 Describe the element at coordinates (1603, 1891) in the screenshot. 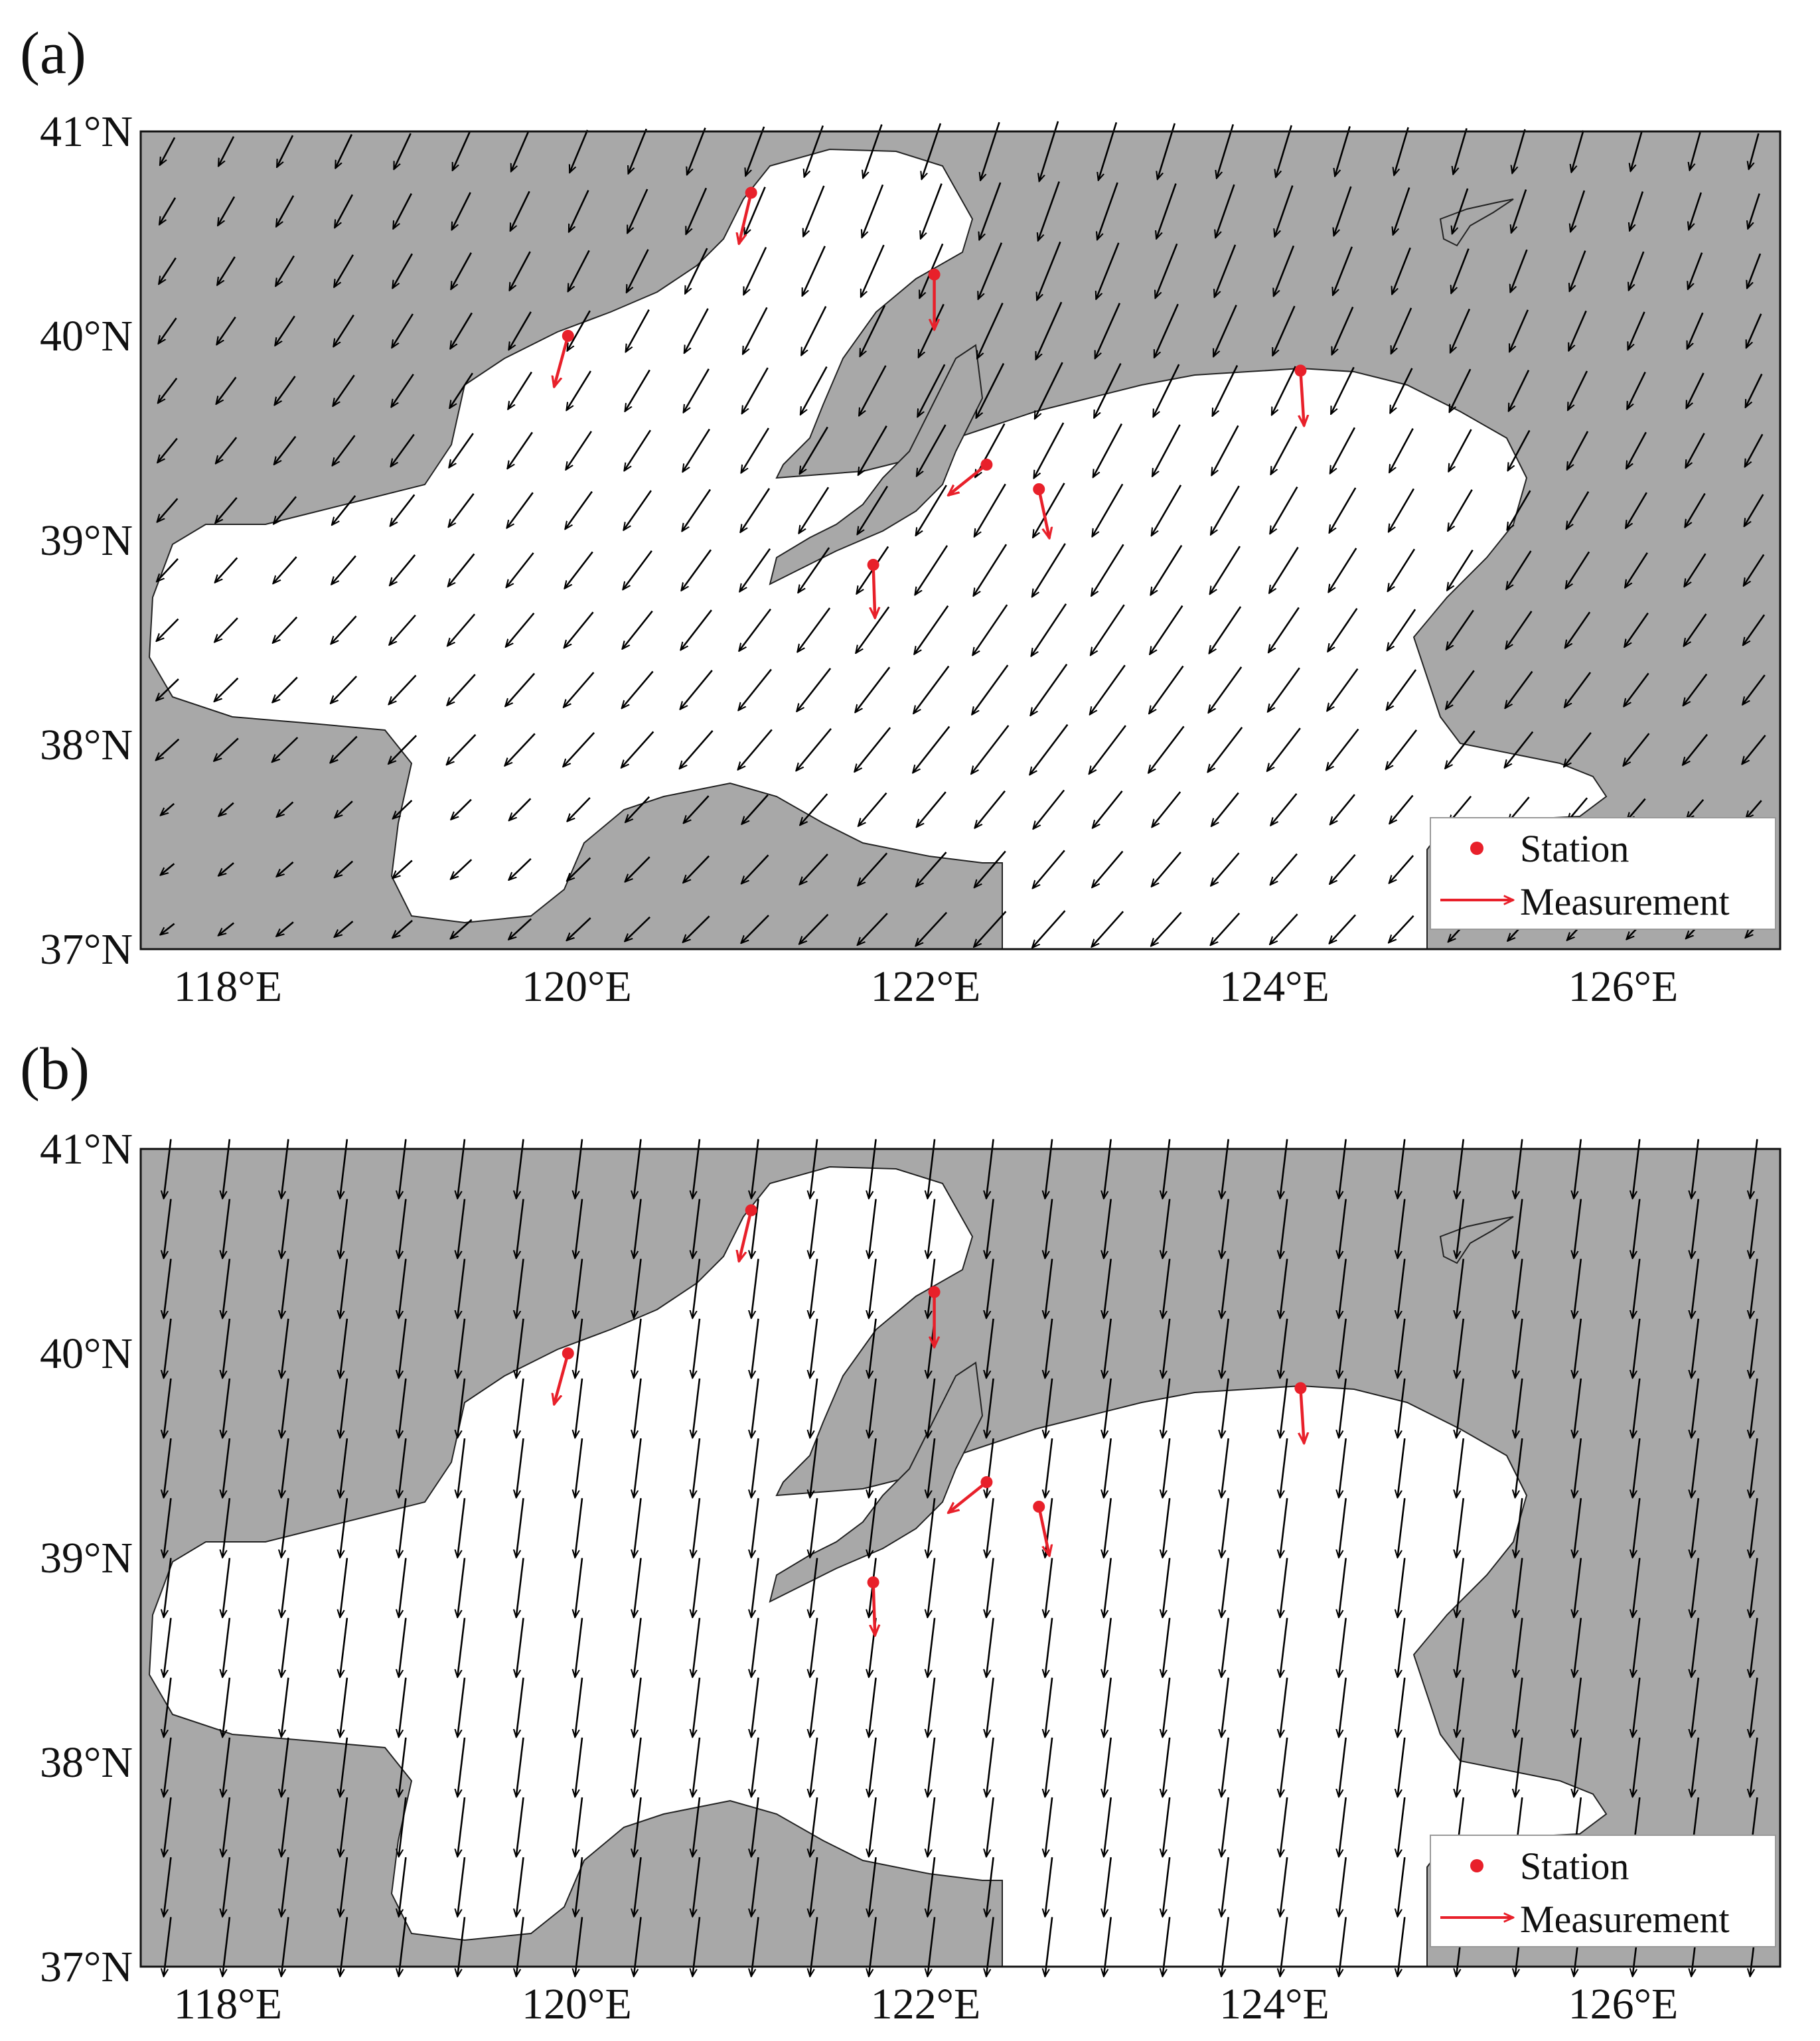

I see `panel-b-legend: Station Measurement` at that location.